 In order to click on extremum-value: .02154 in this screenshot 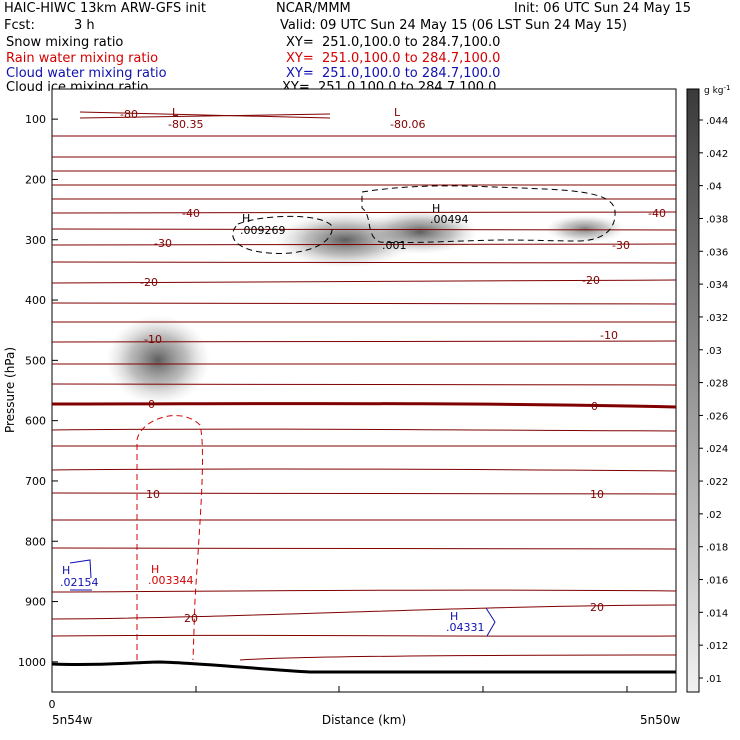, I will do `click(79, 582)`.